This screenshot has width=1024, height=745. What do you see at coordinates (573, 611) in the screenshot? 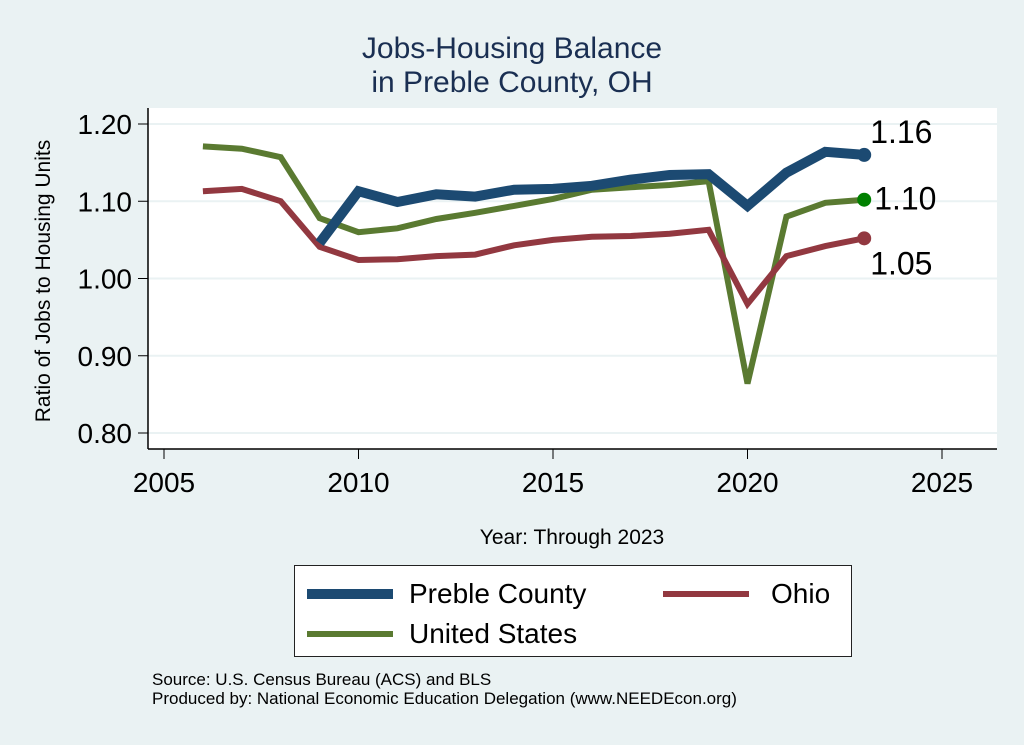
I see `legend: Preble County Ohio United States` at bounding box center [573, 611].